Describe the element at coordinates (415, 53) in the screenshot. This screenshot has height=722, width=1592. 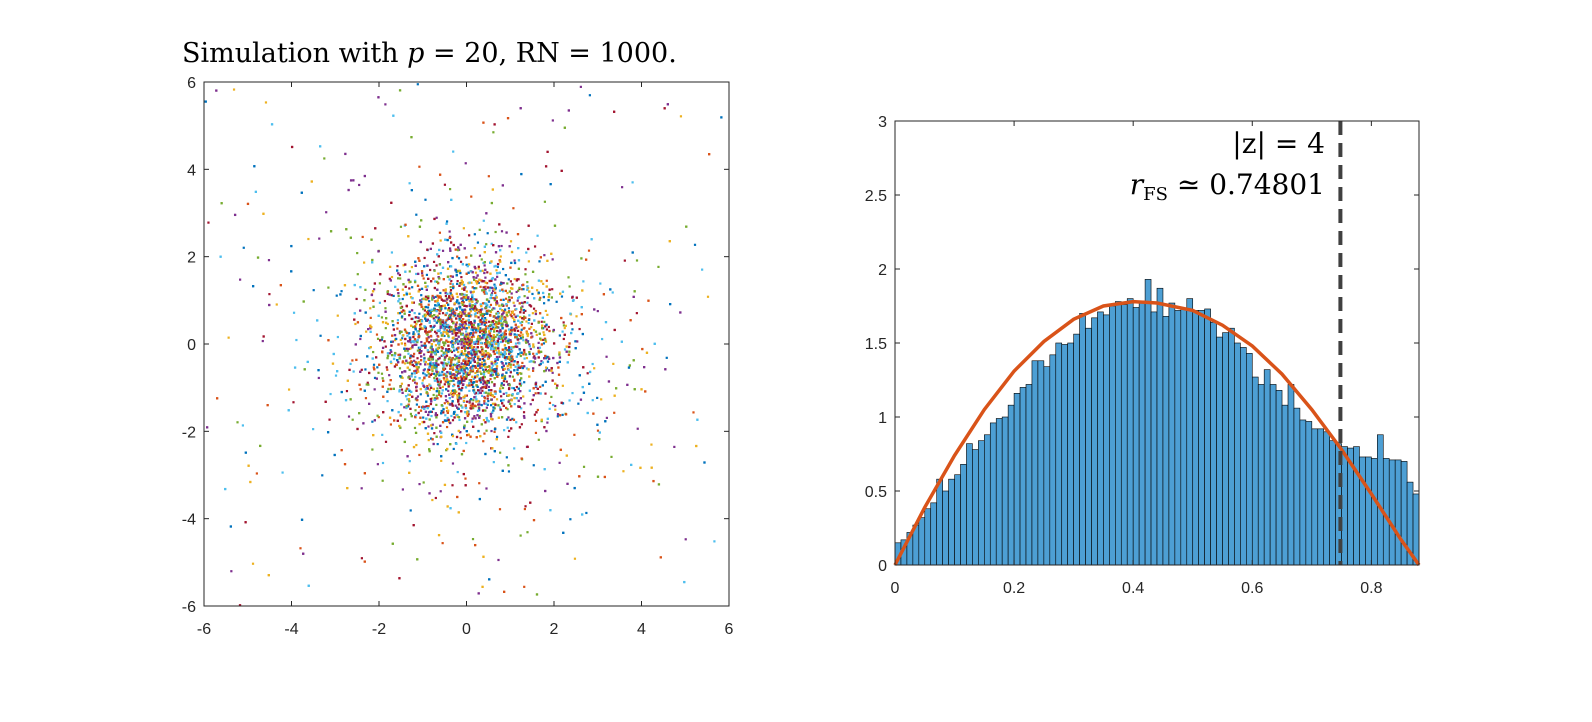
I see `title-p-symbol: p` at that location.